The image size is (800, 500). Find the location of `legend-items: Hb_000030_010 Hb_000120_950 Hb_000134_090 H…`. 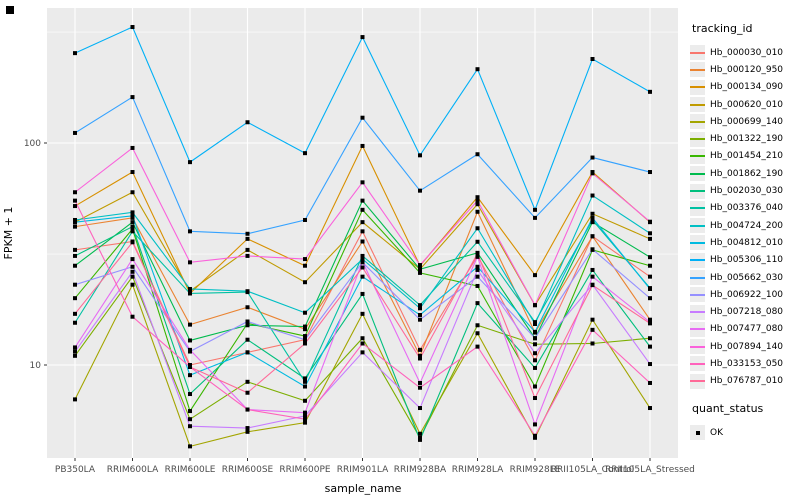

legend-items: Hb_000030_010 Hb_000120_950 Hb_000134_090 H… is located at coordinates (744, 217).